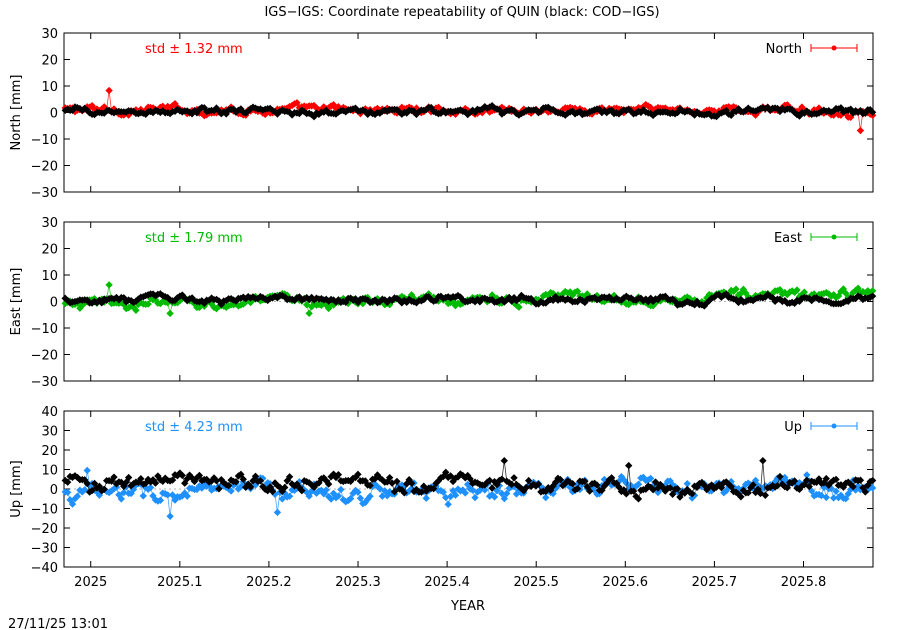 This screenshot has height=630, width=900. What do you see at coordinates (44, 568) in the screenshot?
I see `y-tick-label: −40` at bounding box center [44, 568].